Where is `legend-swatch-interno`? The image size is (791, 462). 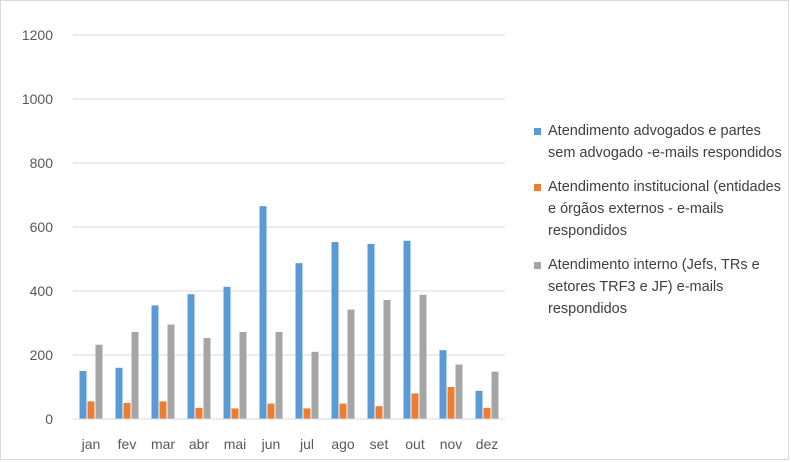 legend-swatch-interno is located at coordinates (537, 265).